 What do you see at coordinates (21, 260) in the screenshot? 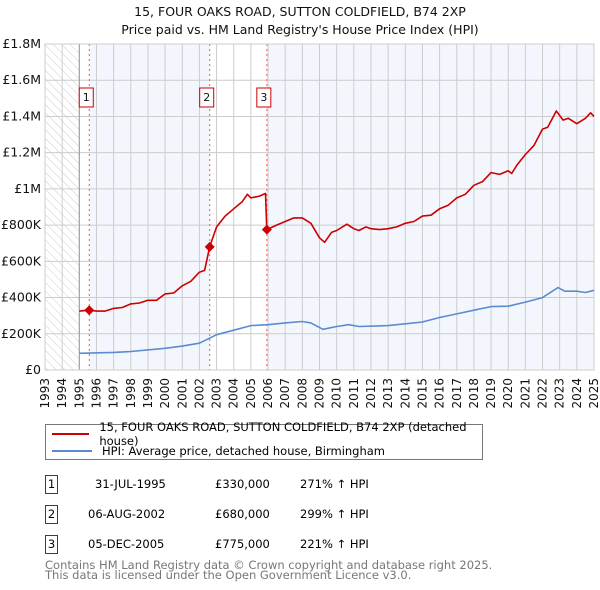
I see `y-tick-label: £600K` at bounding box center [21, 260].